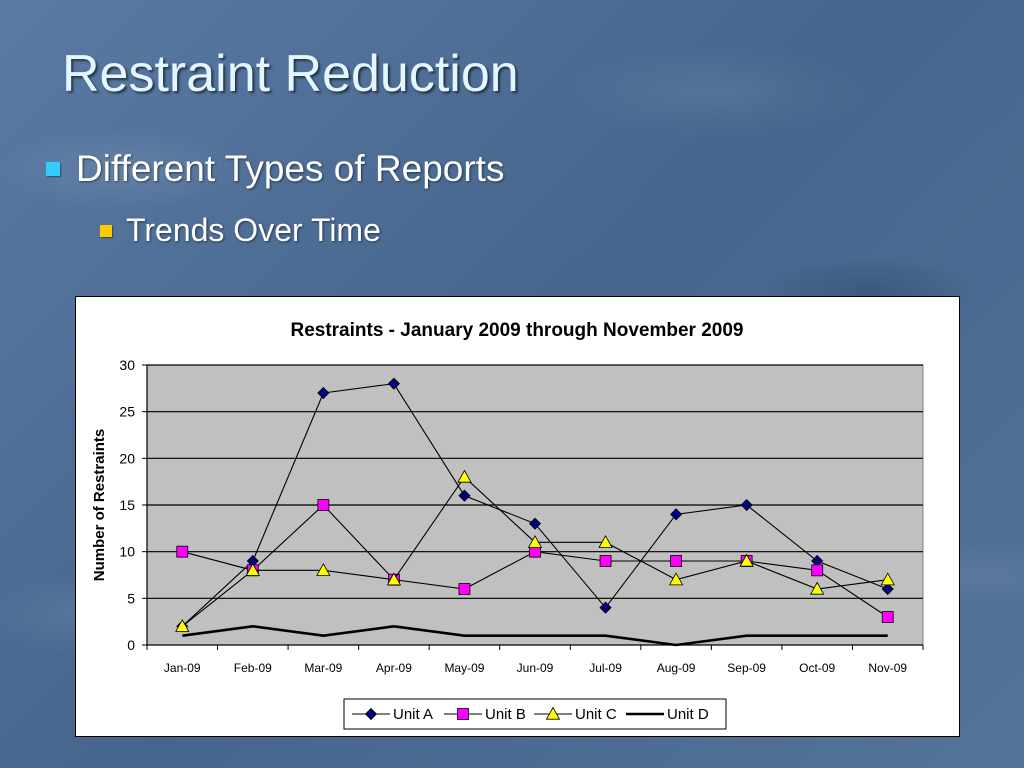 The height and width of the screenshot is (768, 1024). I want to click on bullet-level-1: Different Types of Reports, so click(275, 169).